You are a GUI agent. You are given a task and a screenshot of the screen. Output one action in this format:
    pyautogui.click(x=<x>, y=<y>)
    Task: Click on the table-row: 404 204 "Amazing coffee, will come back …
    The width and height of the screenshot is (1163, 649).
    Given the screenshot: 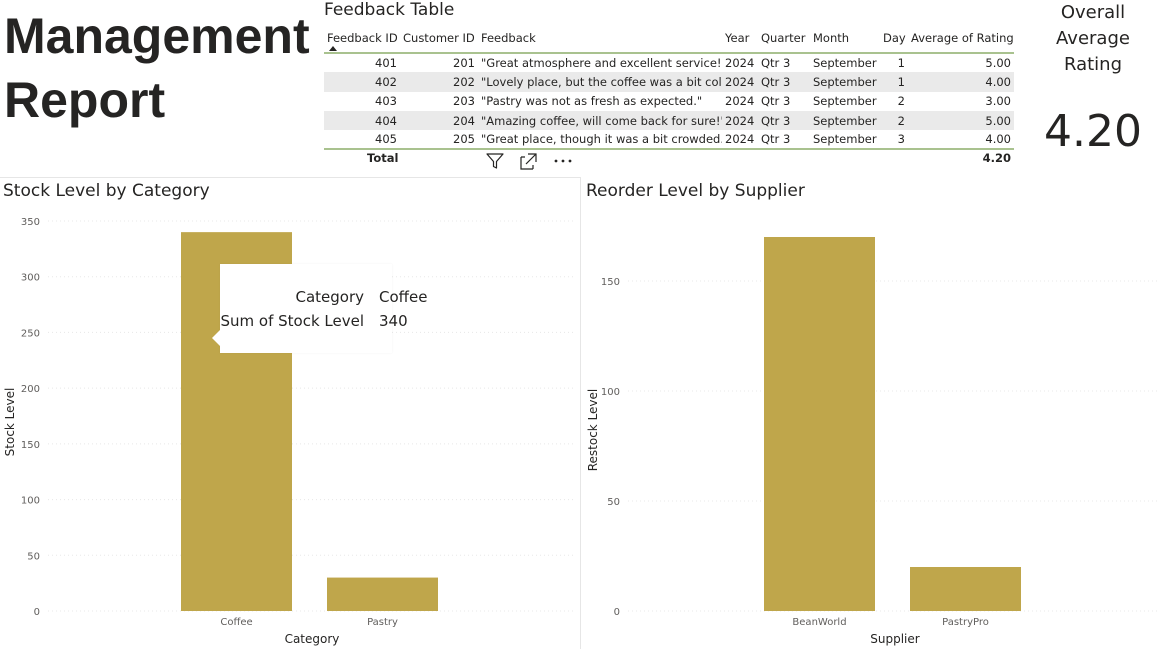 What is the action you would take?
    pyautogui.click(x=669, y=120)
    